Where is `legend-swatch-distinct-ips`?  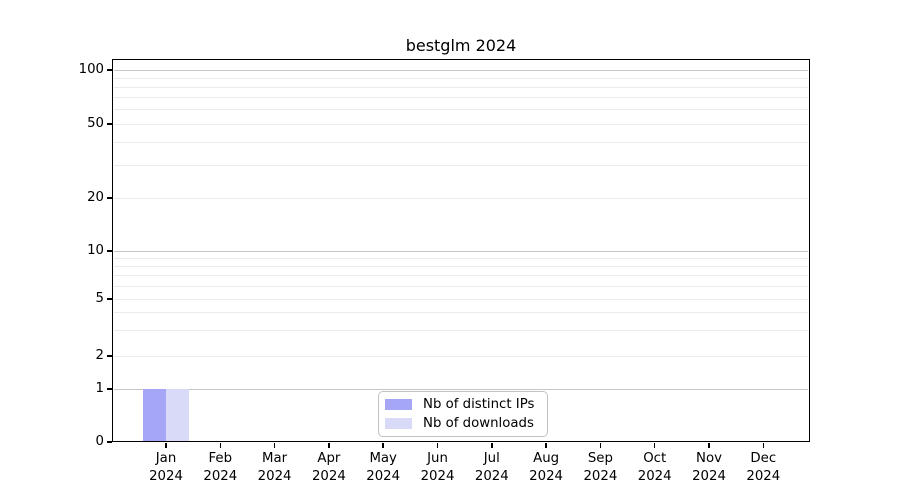
legend-swatch-distinct-ips is located at coordinates (398, 404).